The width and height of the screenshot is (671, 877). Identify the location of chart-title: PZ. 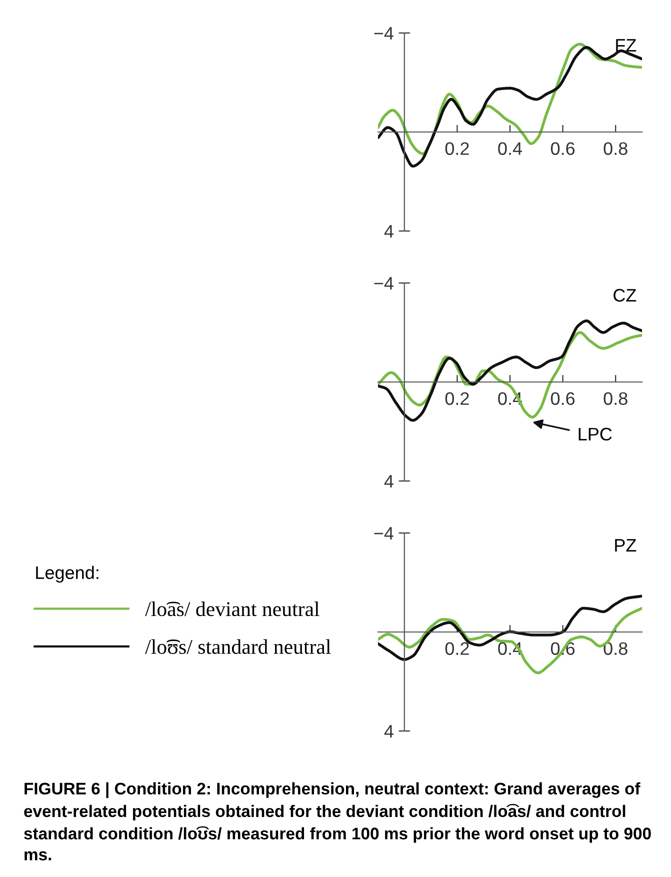
(625, 545).